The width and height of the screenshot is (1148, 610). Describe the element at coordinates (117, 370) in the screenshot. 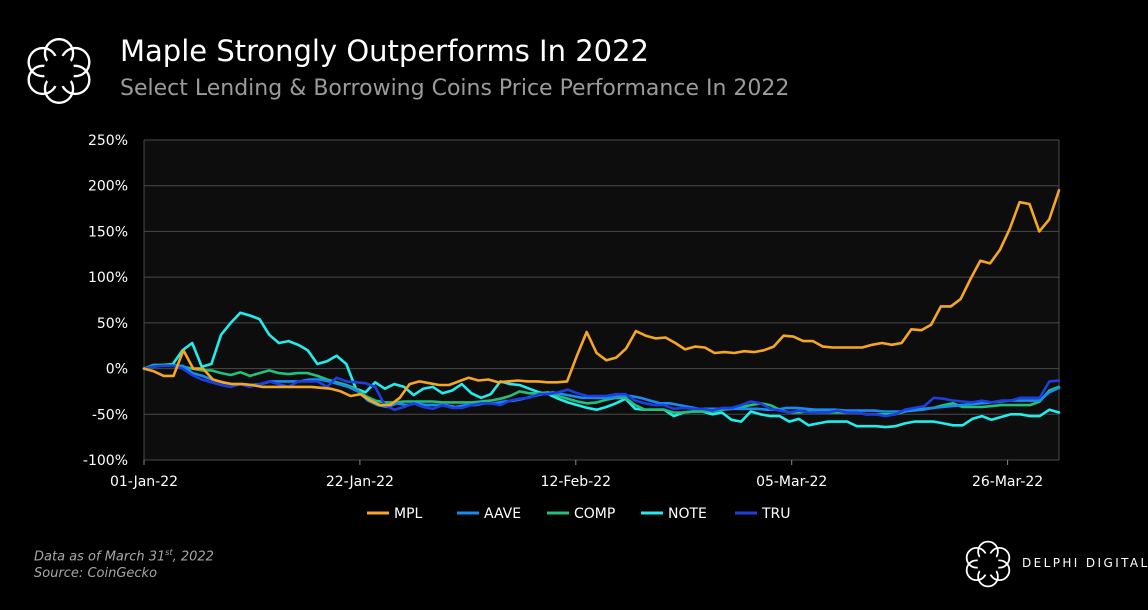

I see `y-tick-label: 0%` at that location.